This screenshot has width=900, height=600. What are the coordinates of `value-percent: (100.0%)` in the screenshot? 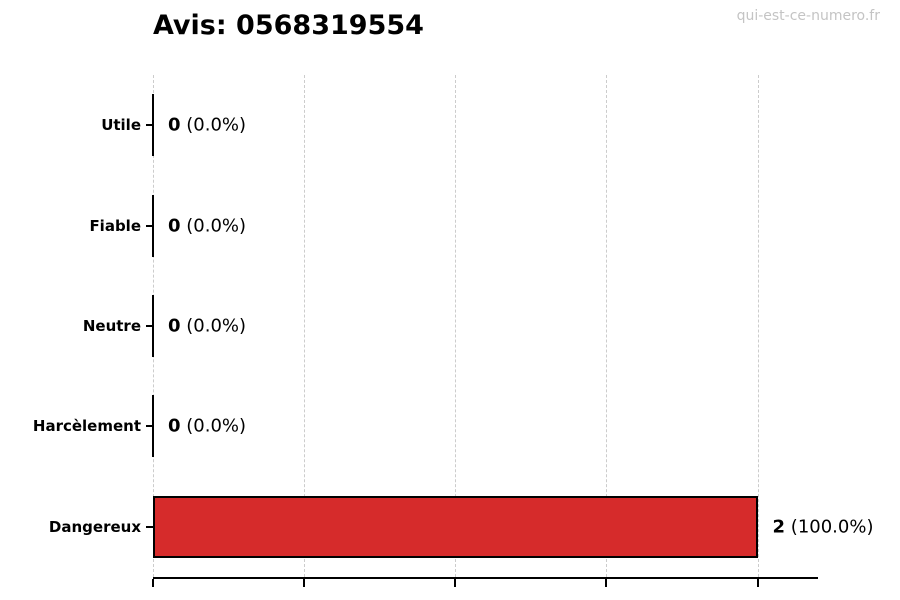 It's located at (832, 527).